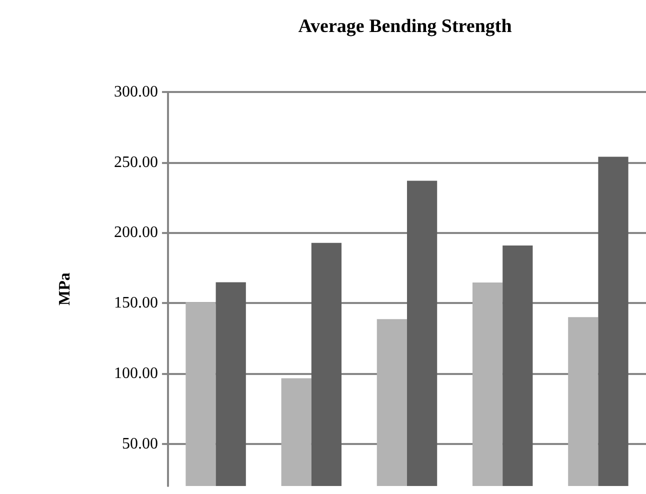 This screenshot has width=646, height=494. Describe the element at coordinates (405, 26) in the screenshot. I see `chart-title: Average Bending Strength` at that location.